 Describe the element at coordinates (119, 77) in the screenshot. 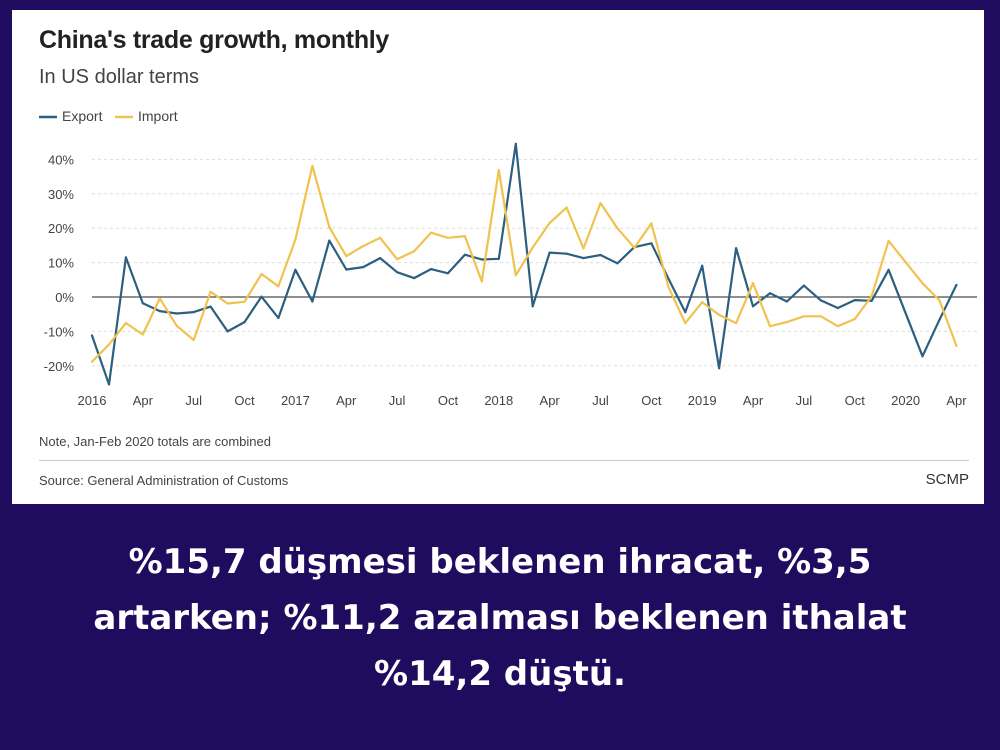

I see `chart-subtitle: In US dollar terms` at that location.